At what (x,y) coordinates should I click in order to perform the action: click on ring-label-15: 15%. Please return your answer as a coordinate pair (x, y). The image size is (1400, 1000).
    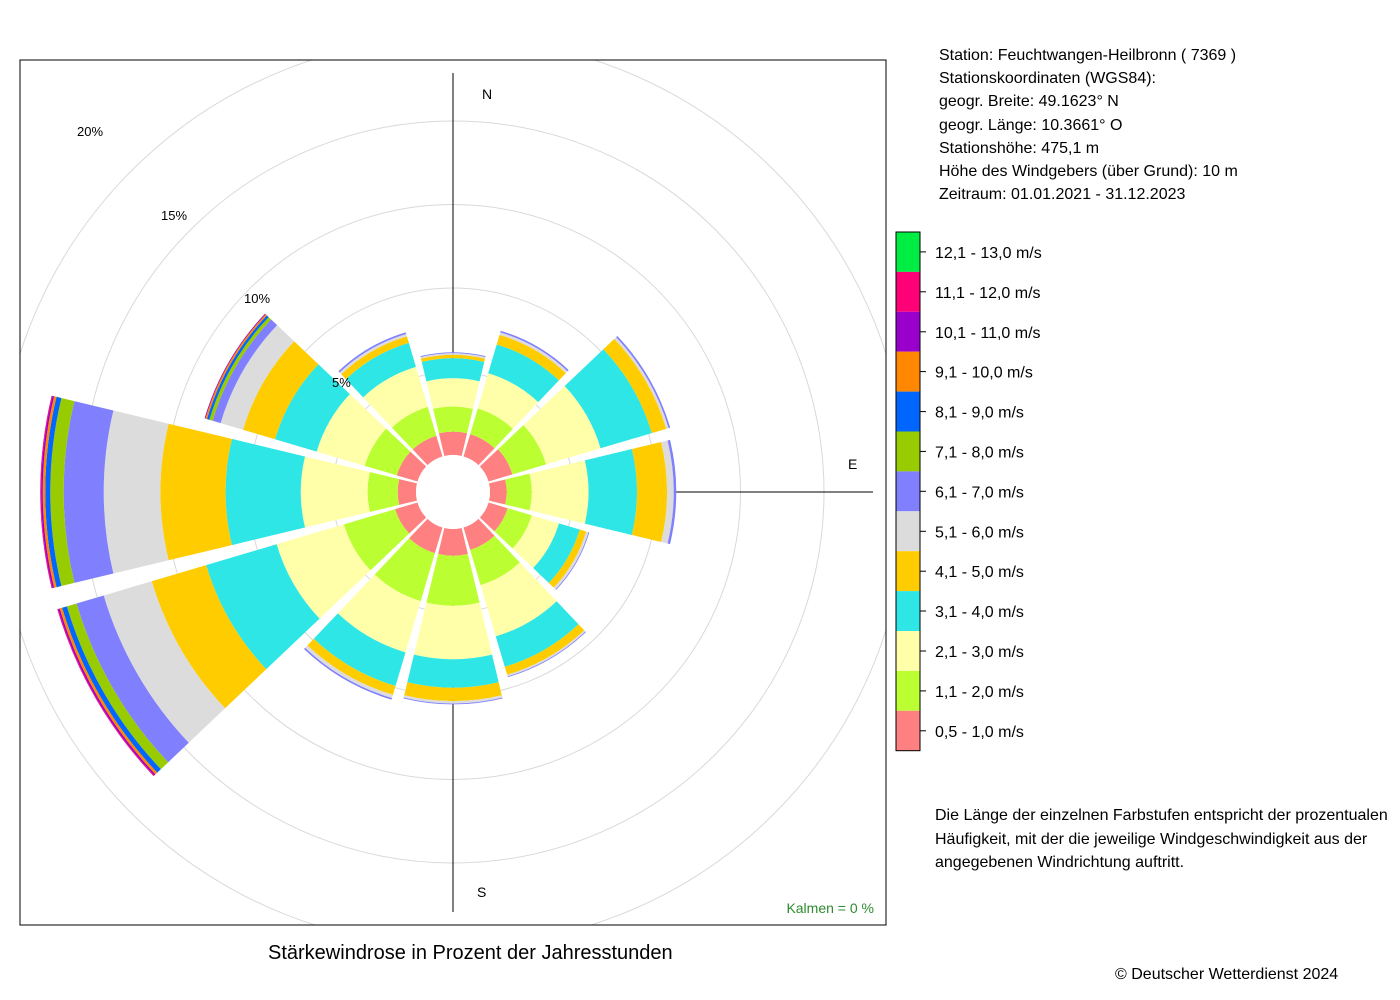
    Looking at the image, I should click on (174, 215).